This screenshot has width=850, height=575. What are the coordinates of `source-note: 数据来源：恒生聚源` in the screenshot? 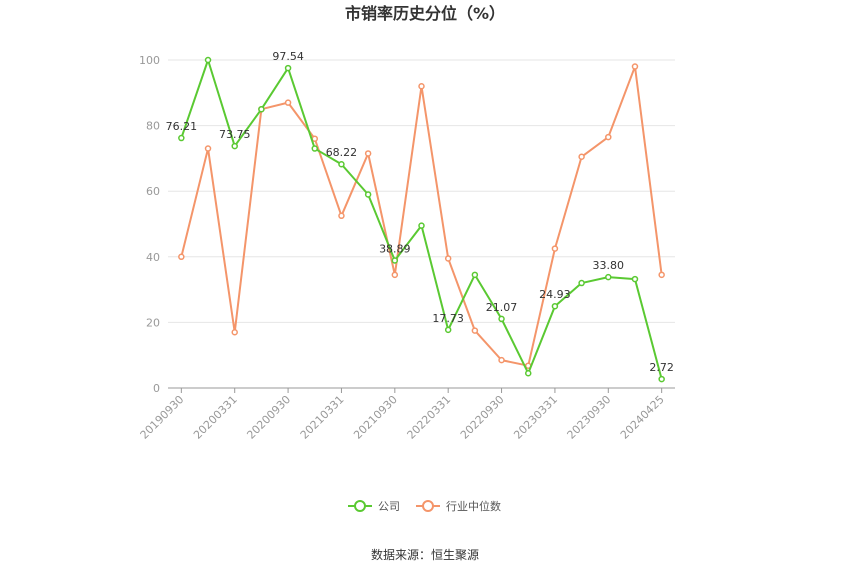 It's located at (425, 554).